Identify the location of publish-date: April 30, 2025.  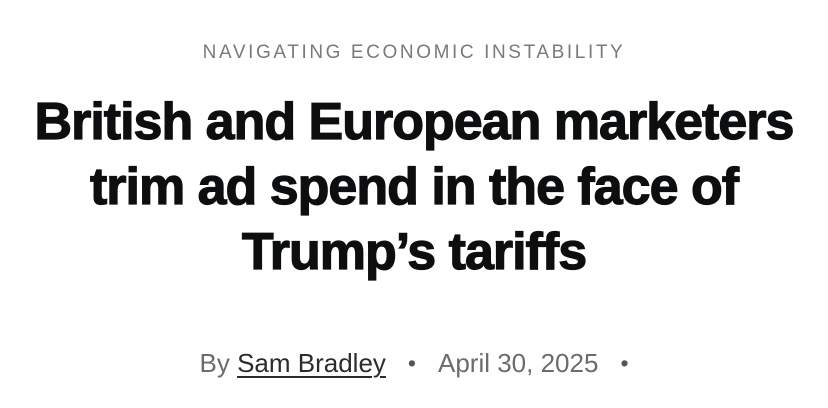
(518, 363).